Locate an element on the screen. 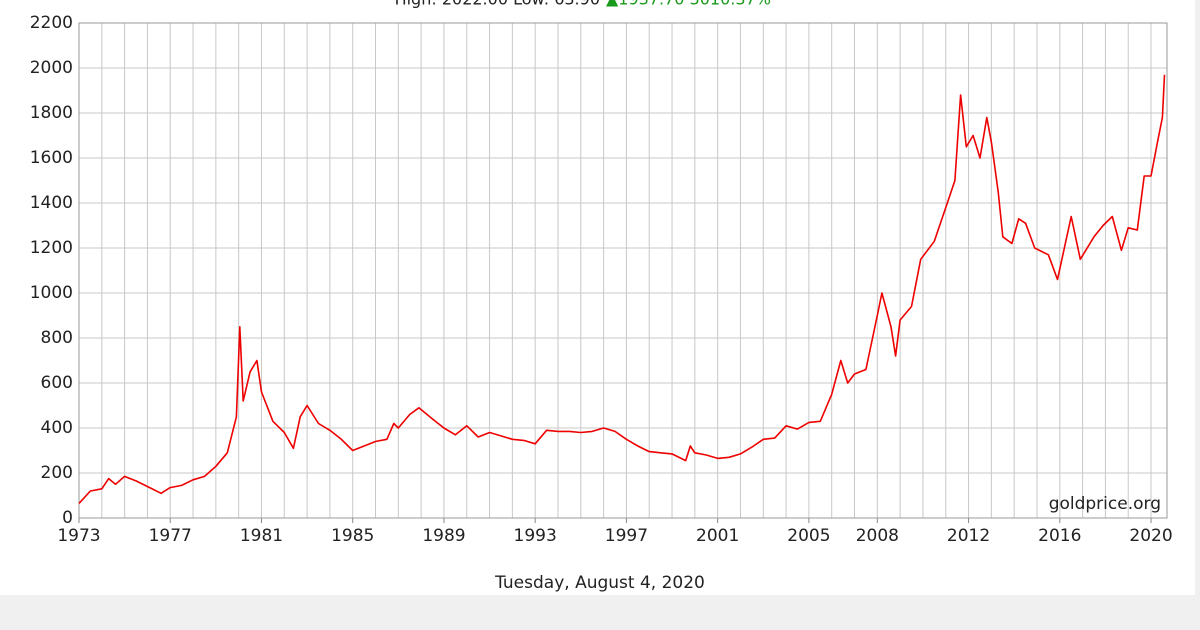 The image size is (1200, 630). y-tick-label: 400 is located at coordinates (57, 428).